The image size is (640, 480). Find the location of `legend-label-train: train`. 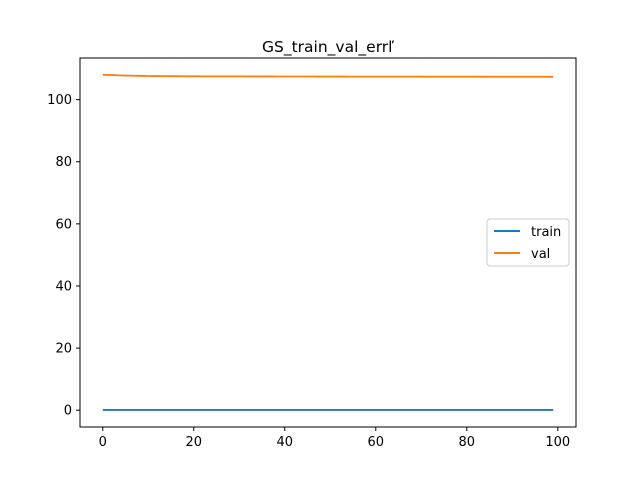

legend-label-train: train is located at coordinates (546, 232).